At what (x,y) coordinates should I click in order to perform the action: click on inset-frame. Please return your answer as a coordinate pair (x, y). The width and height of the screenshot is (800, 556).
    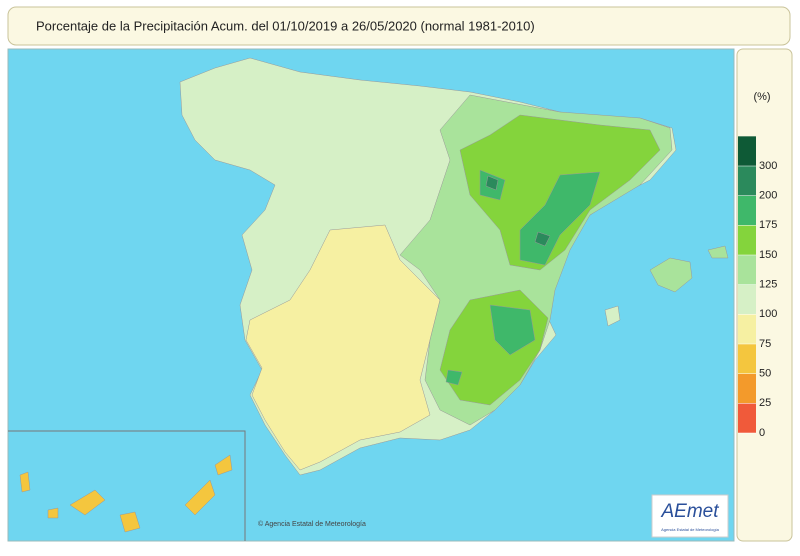
    Looking at the image, I should click on (127, 485).